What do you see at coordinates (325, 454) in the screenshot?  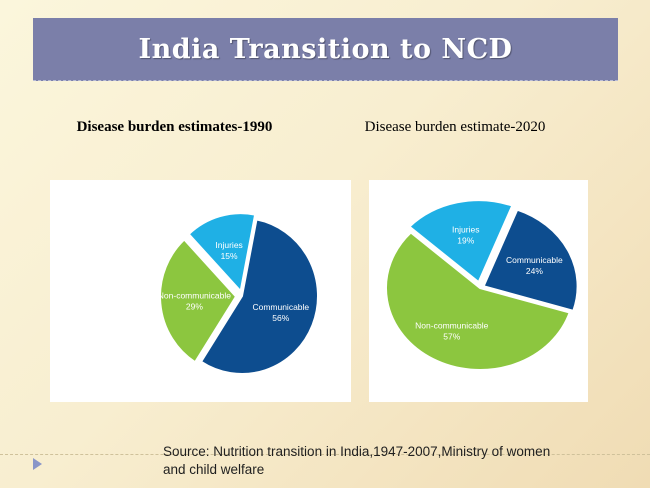 I see `bottom-divider` at bounding box center [325, 454].